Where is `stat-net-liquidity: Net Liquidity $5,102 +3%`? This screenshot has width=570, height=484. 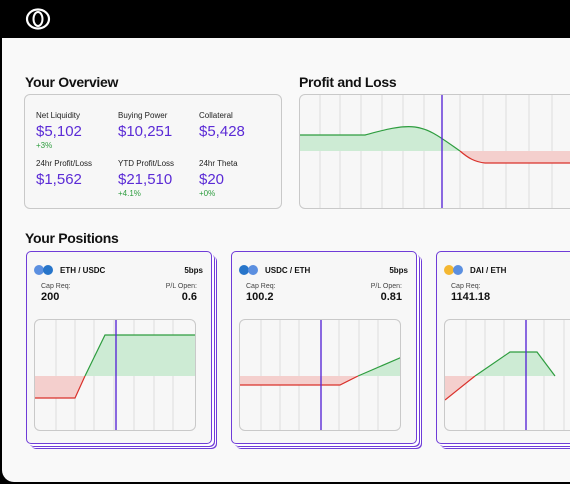
stat-net-liquidity: Net Liquidity $5,102 +3% is located at coordinates (59, 130).